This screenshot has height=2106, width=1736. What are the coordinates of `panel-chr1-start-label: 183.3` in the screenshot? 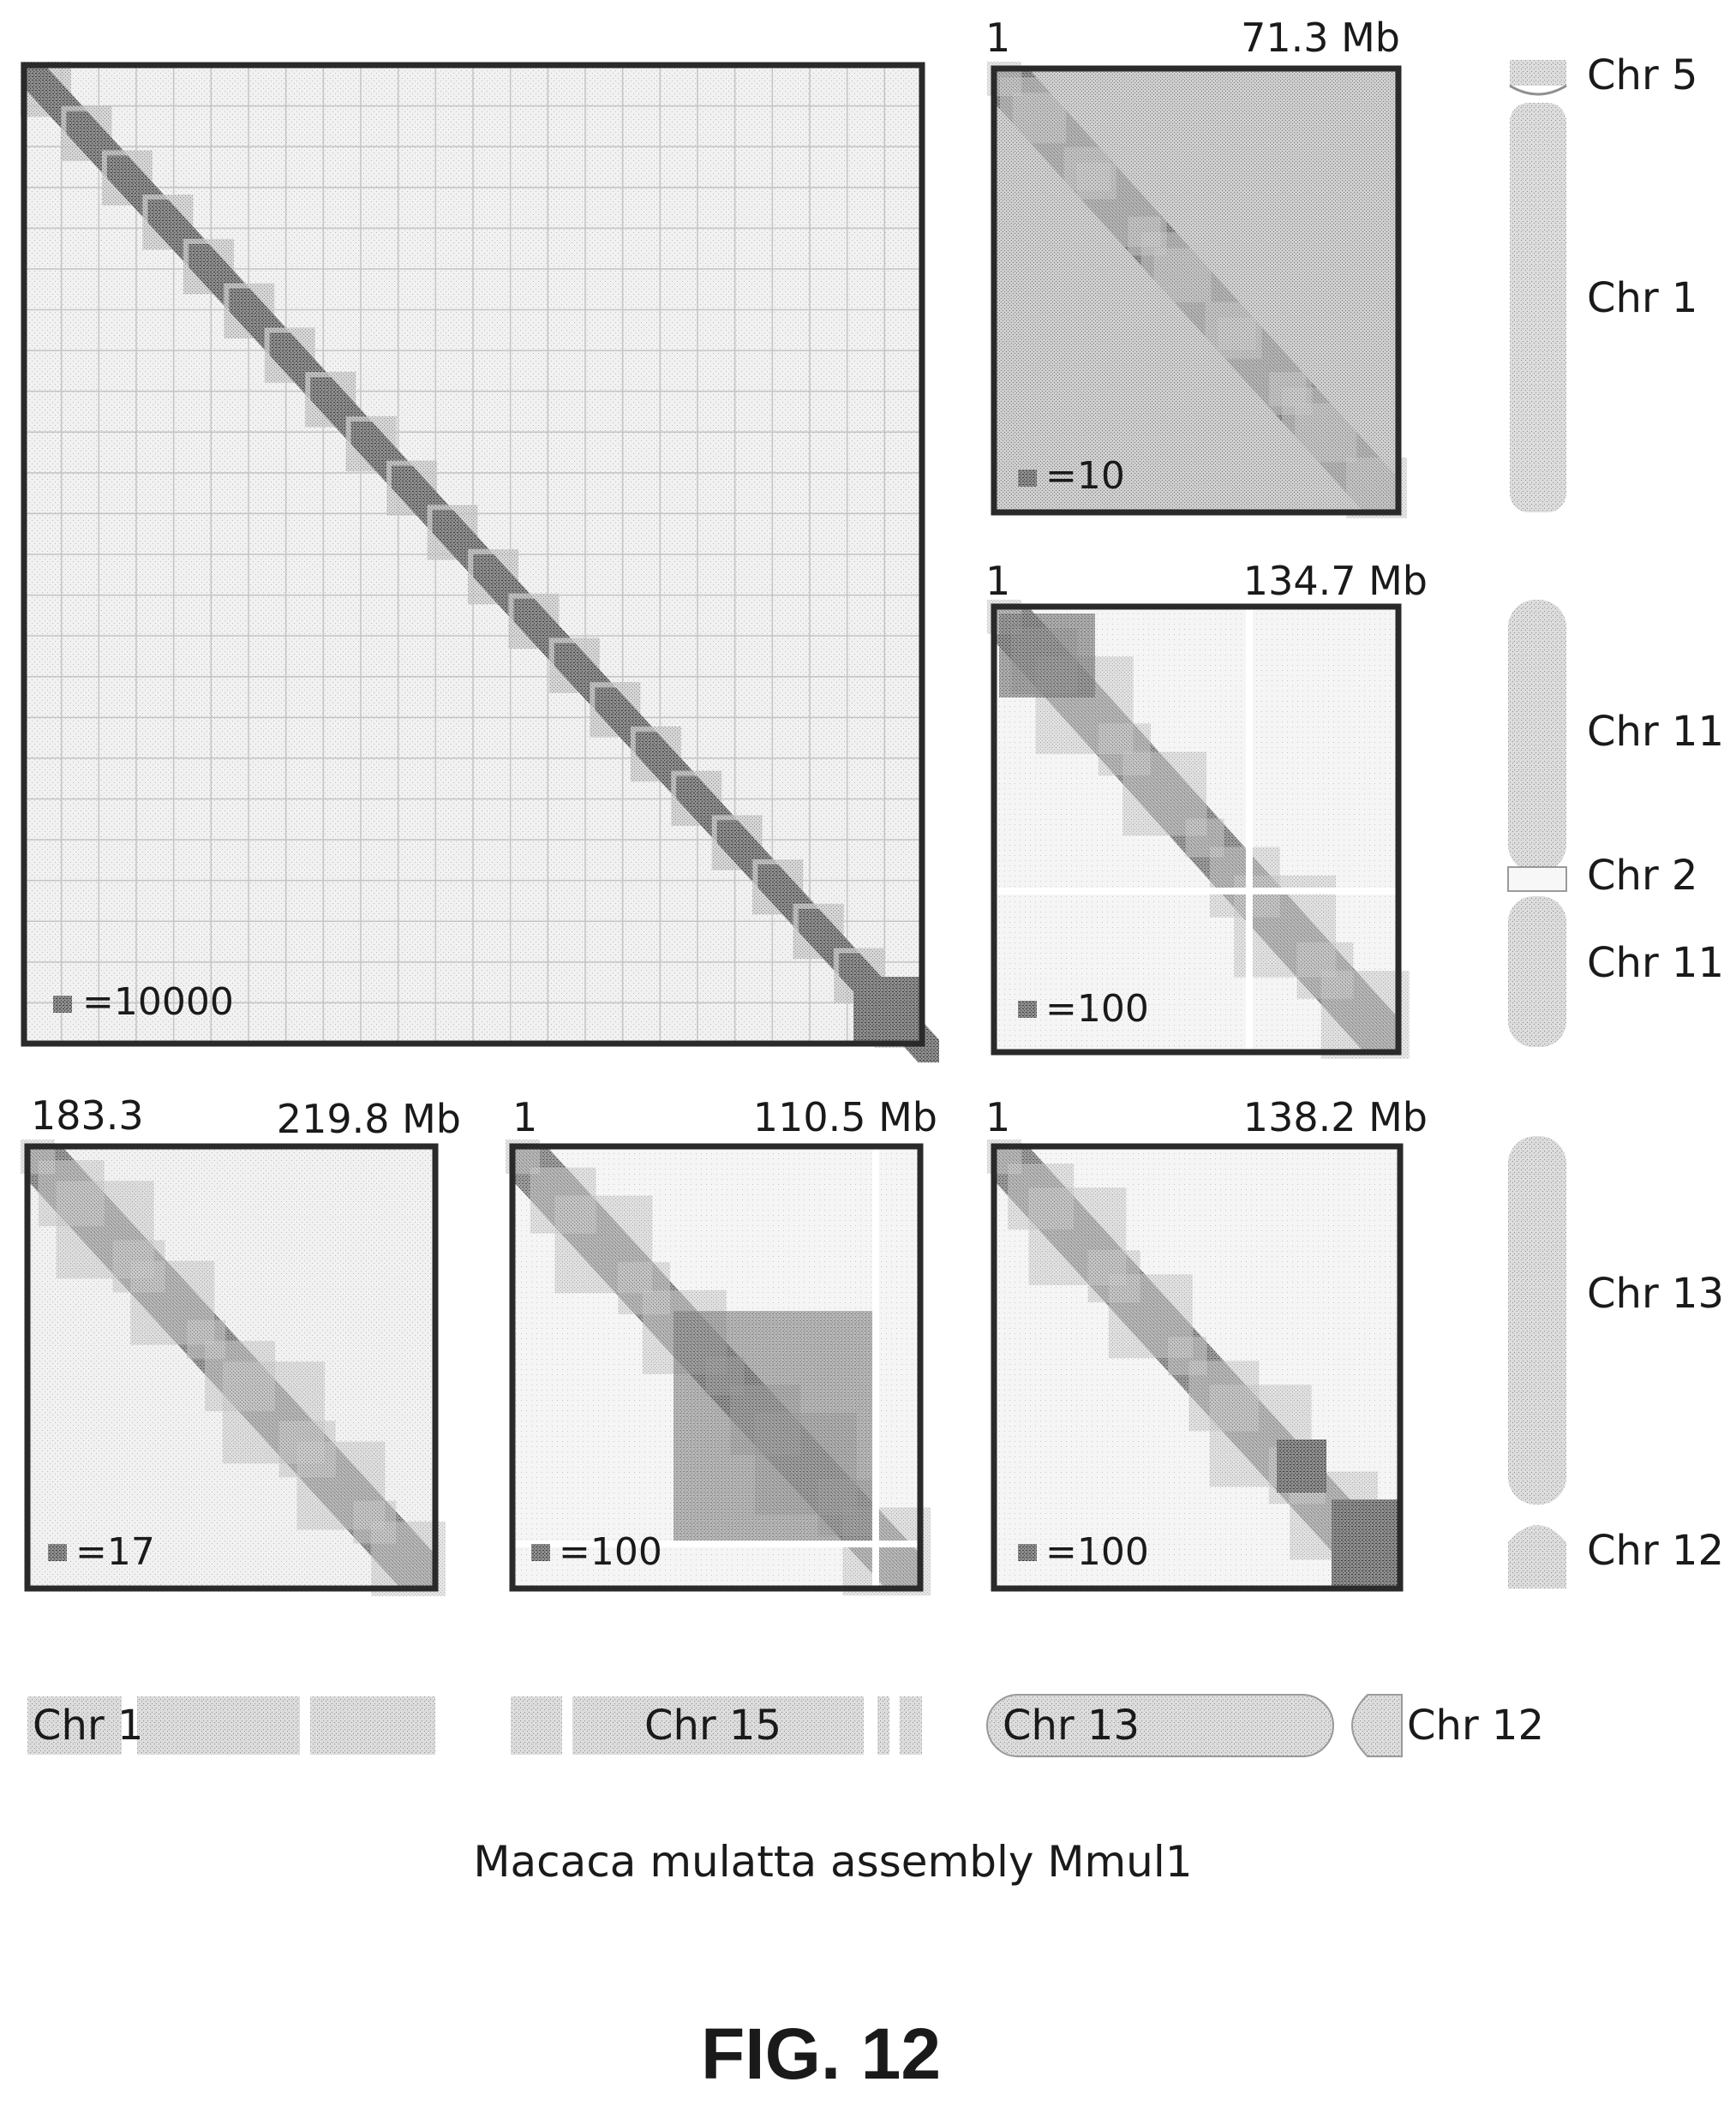 It's located at (87, 1115).